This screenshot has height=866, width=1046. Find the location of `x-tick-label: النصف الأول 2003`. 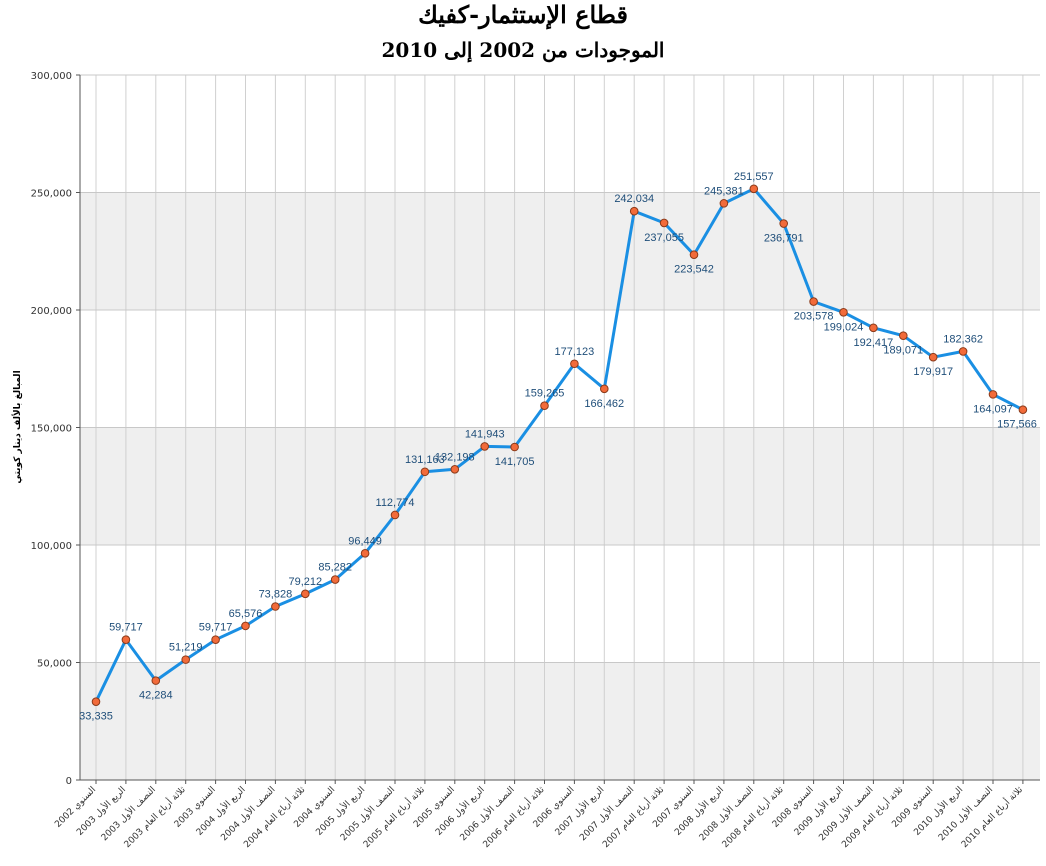

x-tick-label: النصف الأول 2003 is located at coordinates (128, 814).